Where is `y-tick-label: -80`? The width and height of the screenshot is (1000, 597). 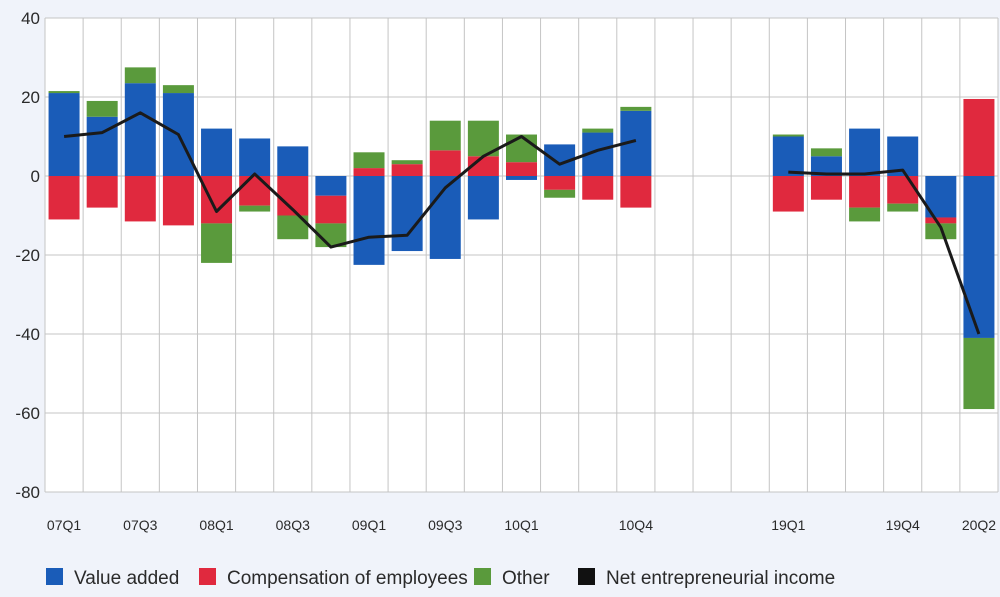
y-tick-label: -80 is located at coordinates (27, 492).